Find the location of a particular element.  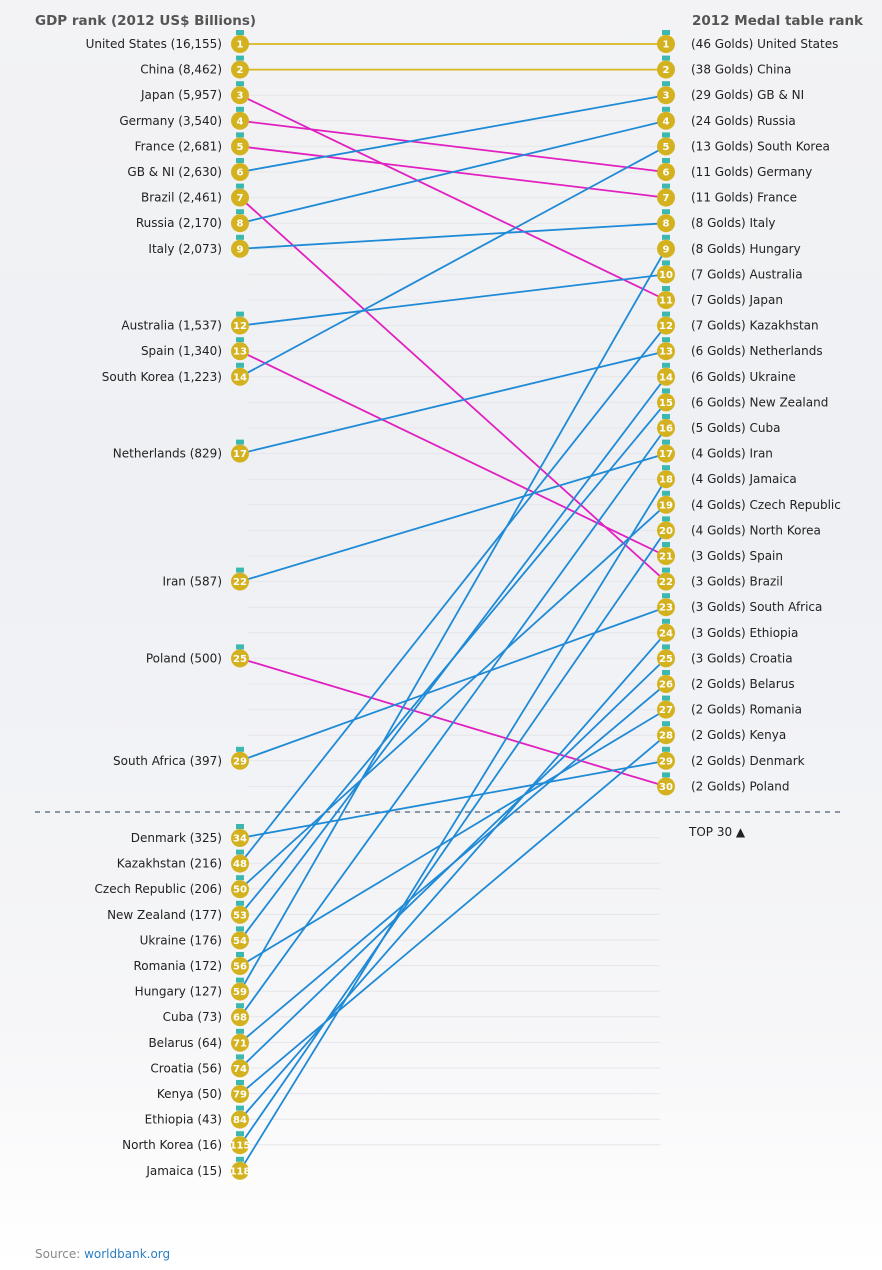

medal-label-brazil: (3 Golds) Brazil is located at coordinates (737, 582).